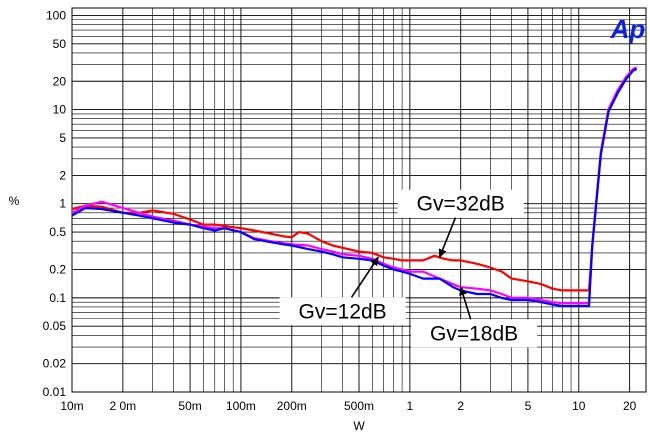 The image size is (650, 433). I want to click on y-tick-label: 0.05, so click(55, 326).